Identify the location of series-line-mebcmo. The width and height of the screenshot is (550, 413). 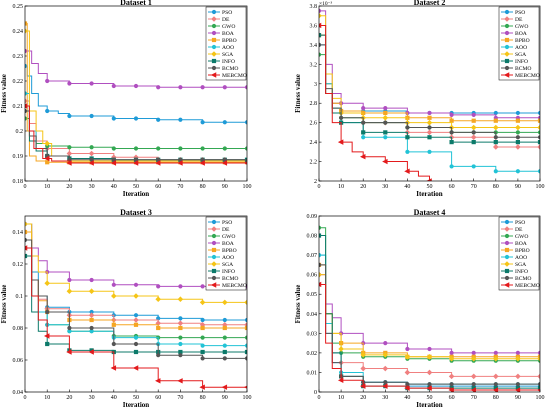
(136, 134).